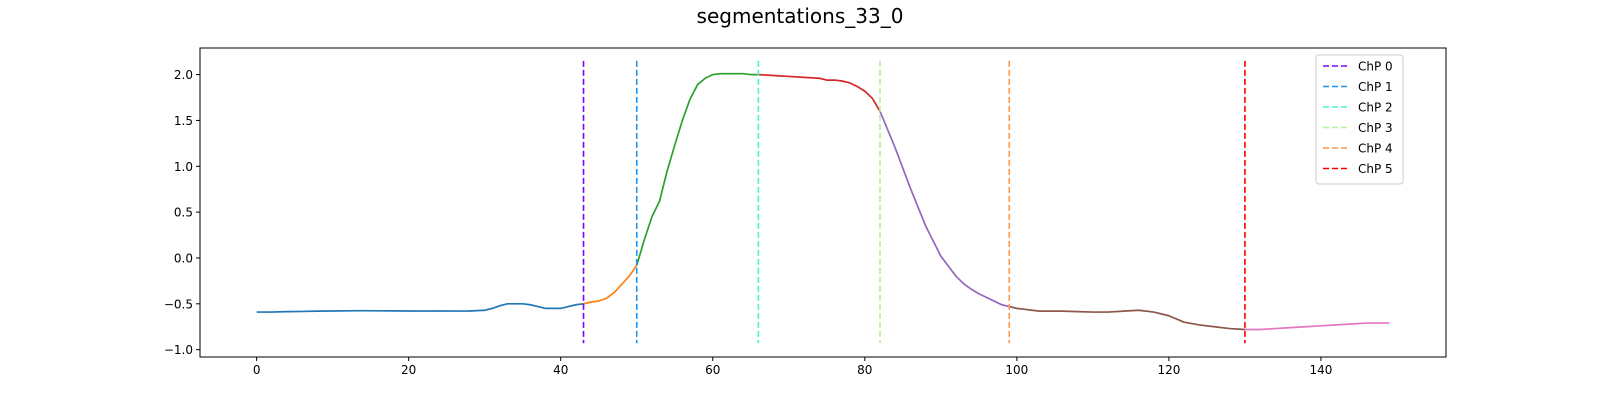 The height and width of the screenshot is (400, 1600). What do you see at coordinates (1320, 370) in the screenshot?
I see `x-tick-label: 140` at bounding box center [1320, 370].